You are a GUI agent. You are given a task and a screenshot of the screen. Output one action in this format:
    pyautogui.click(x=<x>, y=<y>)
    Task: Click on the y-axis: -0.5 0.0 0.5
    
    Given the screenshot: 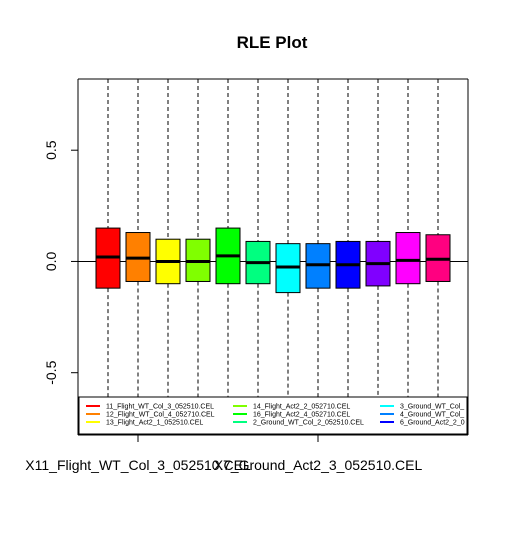 What is the action you would take?
    pyautogui.click(x=60, y=262)
    